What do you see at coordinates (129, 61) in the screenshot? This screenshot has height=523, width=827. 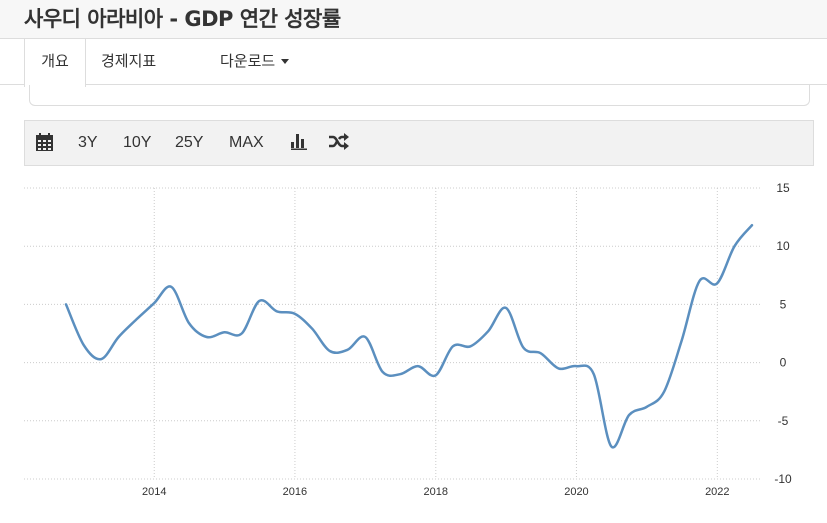 I see `tab-indicators: 경제지표` at bounding box center [129, 61].